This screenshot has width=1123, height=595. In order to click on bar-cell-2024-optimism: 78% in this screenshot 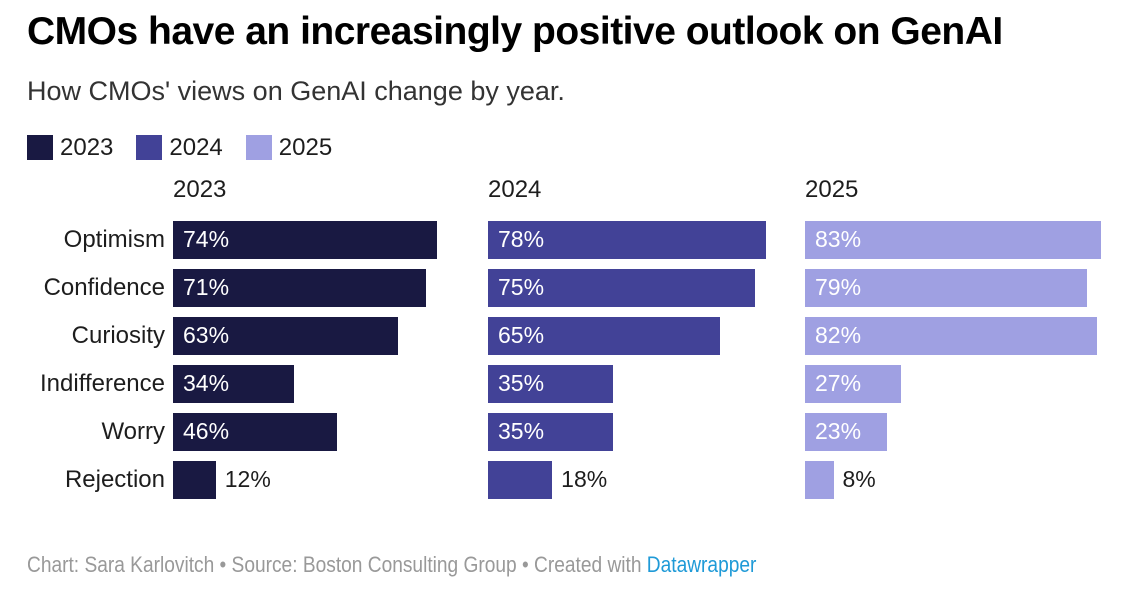, I will do `click(646, 240)`.